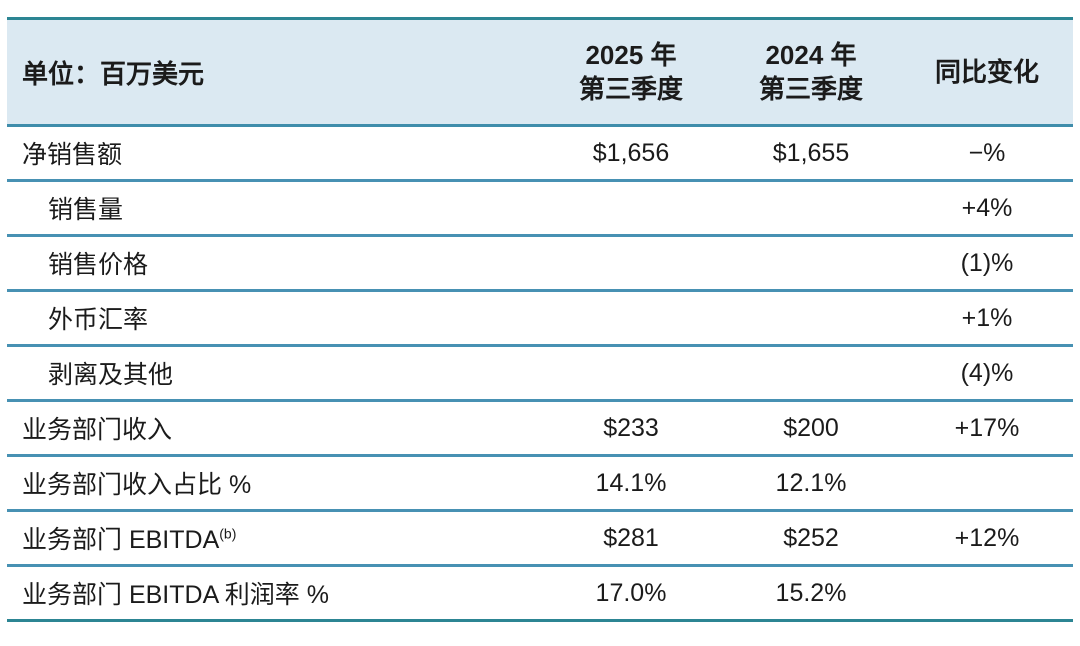 This screenshot has width=1080, height=646. What do you see at coordinates (631, 152) in the screenshot?
I see `value-2025-q3: $1,656` at bounding box center [631, 152].